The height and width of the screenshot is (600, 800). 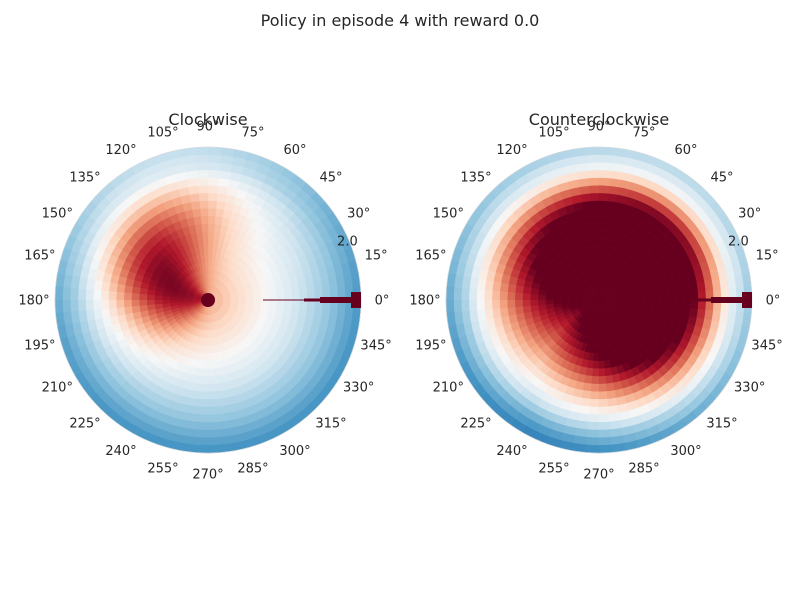 What do you see at coordinates (448, 214) in the screenshot?
I see `theta-tick-label: 150°` at bounding box center [448, 214].